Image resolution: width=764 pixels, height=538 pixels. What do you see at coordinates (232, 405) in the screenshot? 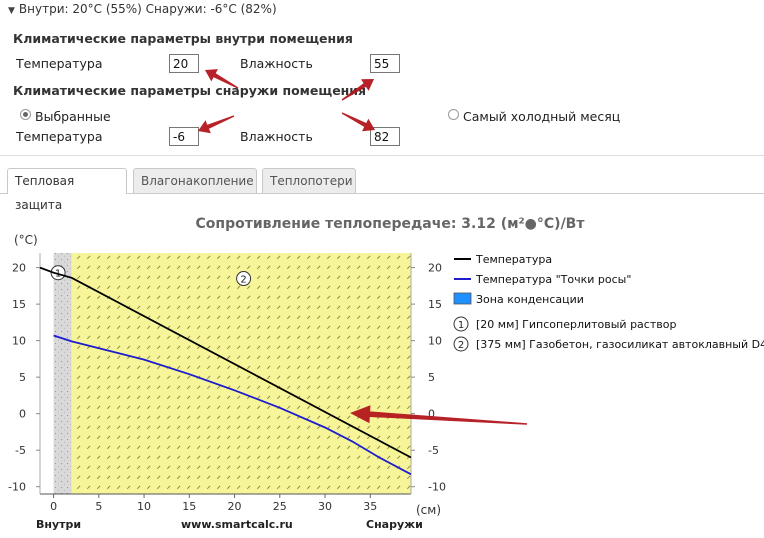
I see `dewpoint-line` at bounding box center [232, 405].